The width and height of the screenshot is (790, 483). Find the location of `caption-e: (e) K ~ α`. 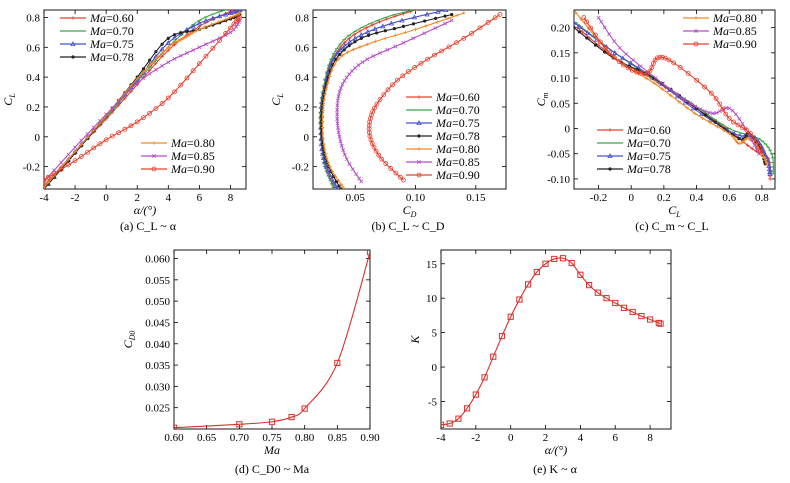

caption-e: (e) K ~ α is located at coordinates (555, 469).